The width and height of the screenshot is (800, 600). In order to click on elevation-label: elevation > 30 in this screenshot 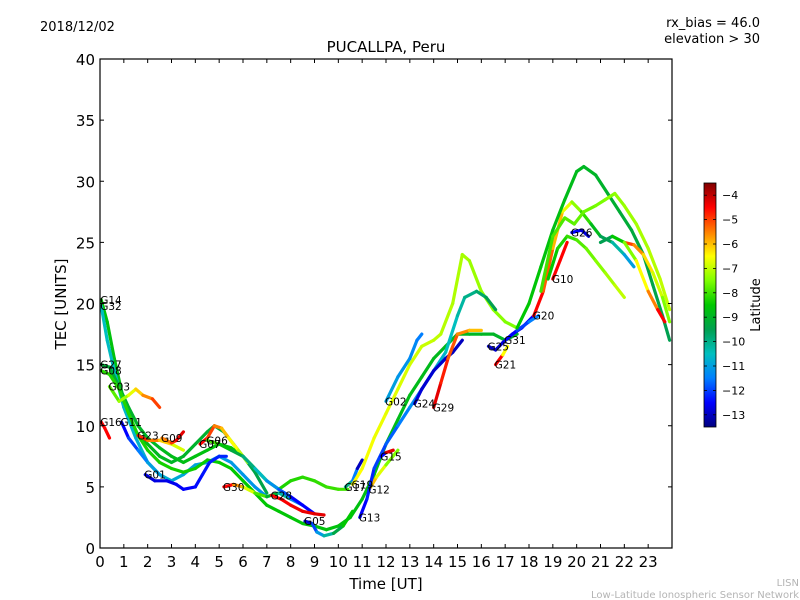, I will do `click(712, 39)`.